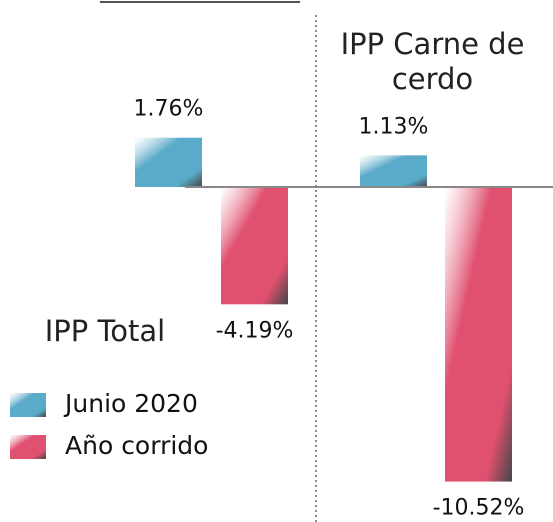 The image size is (553, 522). Describe the element at coordinates (479, 508) in the screenshot. I see `data-label: -10.52%` at that location.